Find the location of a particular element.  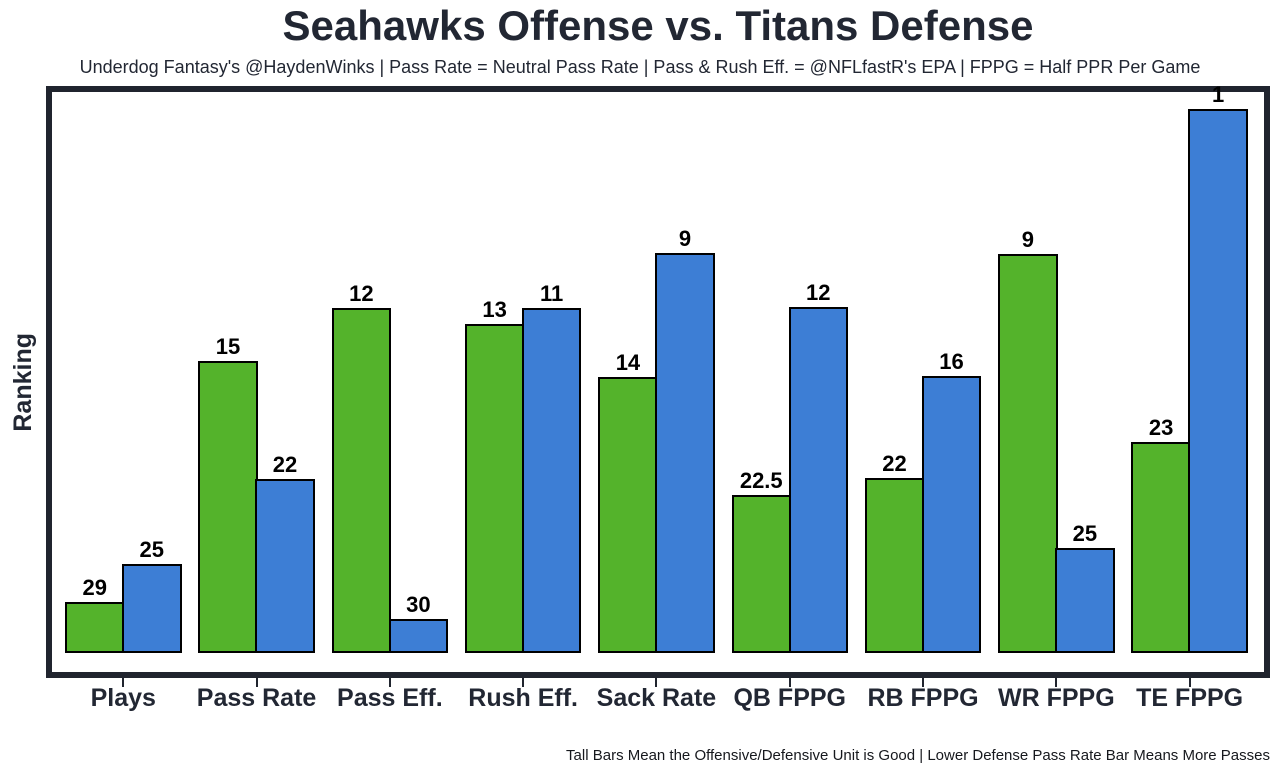

bar-titans-defense-qb-fppg is located at coordinates (818, 480).